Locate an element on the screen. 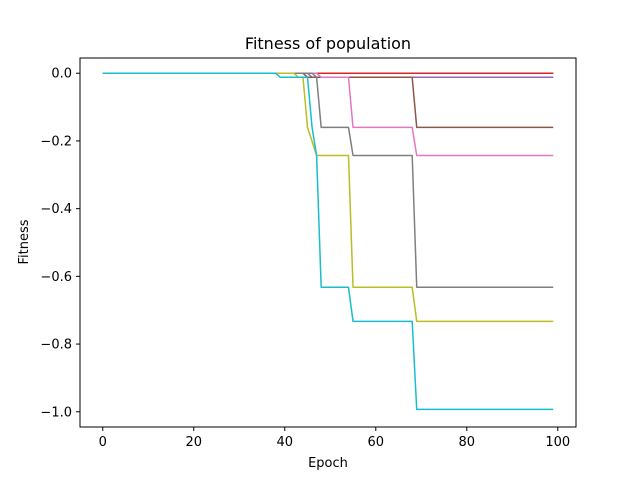 This screenshot has width=640, height=480. x-tick-label: 60 is located at coordinates (376, 442).